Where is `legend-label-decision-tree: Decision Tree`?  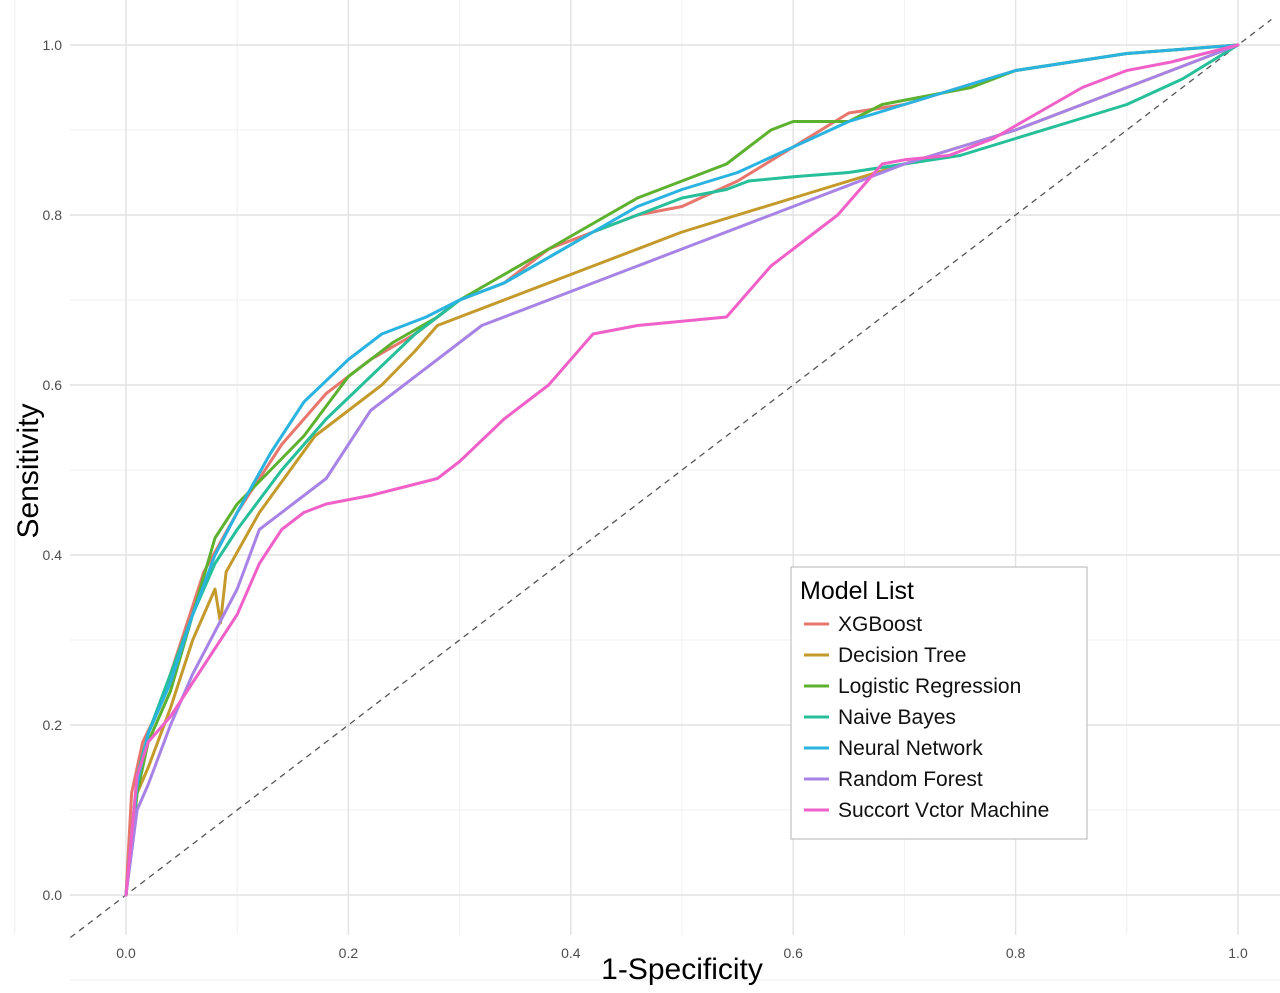
legend-label-decision-tree: Decision Tree is located at coordinates (902, 655).